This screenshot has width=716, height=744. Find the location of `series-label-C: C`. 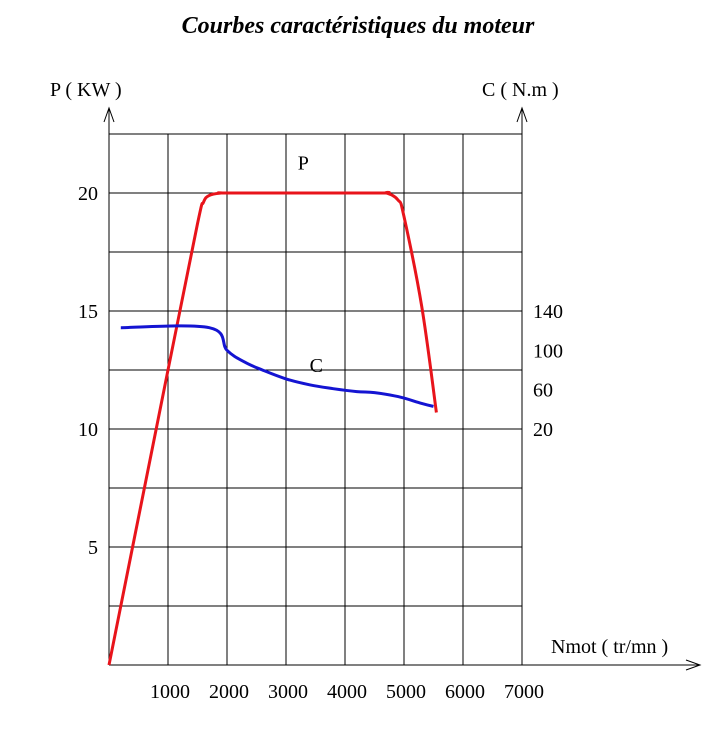

series-label-C: C is located at coordinates (316, 366).